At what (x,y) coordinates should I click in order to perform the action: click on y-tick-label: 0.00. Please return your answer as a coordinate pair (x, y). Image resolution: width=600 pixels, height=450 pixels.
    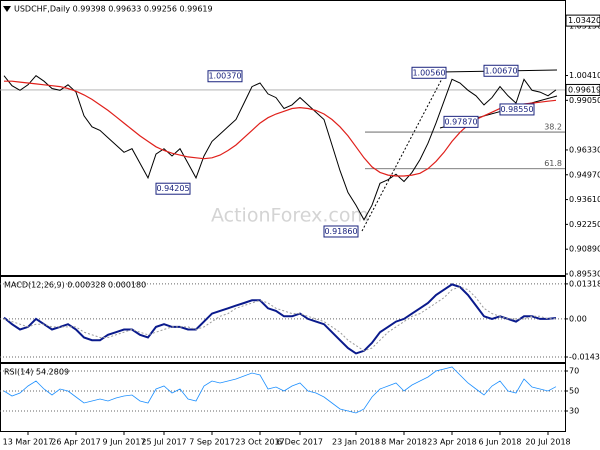
    Looking at the image, I should click on (578, 318).